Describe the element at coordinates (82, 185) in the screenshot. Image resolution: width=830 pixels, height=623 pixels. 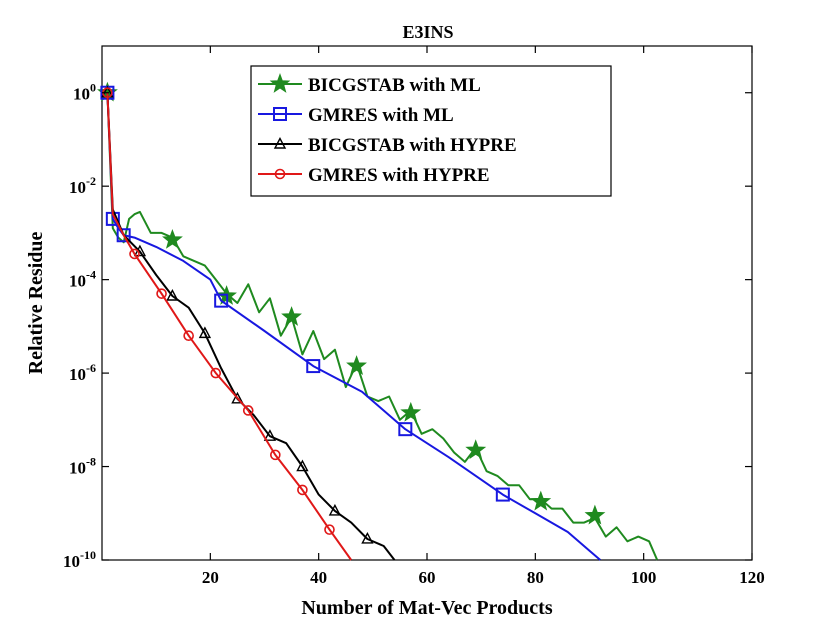
I see `y-tick-label: 10⁻²` at that location.